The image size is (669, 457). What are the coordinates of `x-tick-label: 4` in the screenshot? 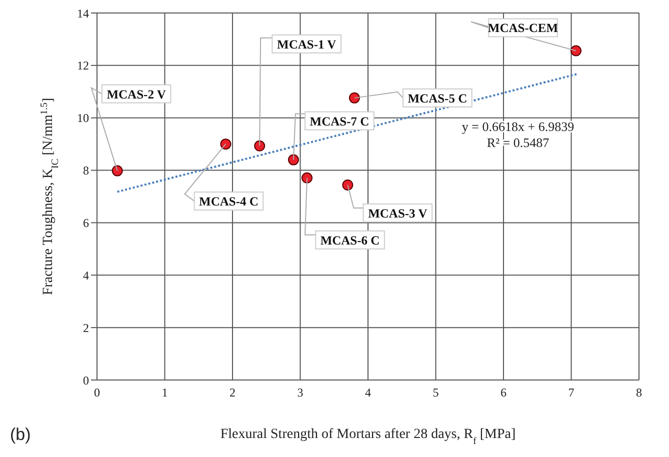 It's located at (368, 393).